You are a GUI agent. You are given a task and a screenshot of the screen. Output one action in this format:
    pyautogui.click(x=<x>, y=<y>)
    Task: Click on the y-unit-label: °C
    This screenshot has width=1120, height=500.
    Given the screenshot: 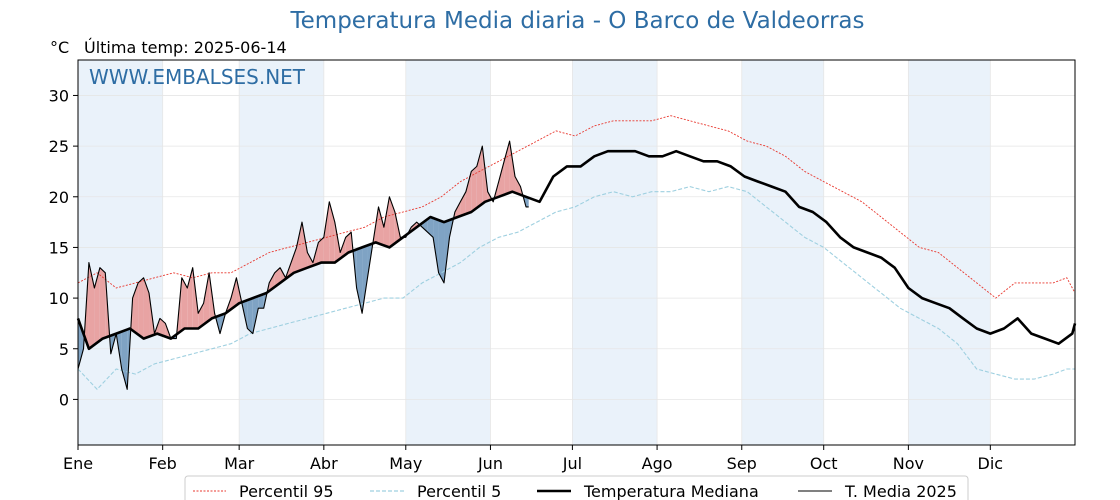 What is the action you would take?
    pyautogui.click(x=60, y=47)
    